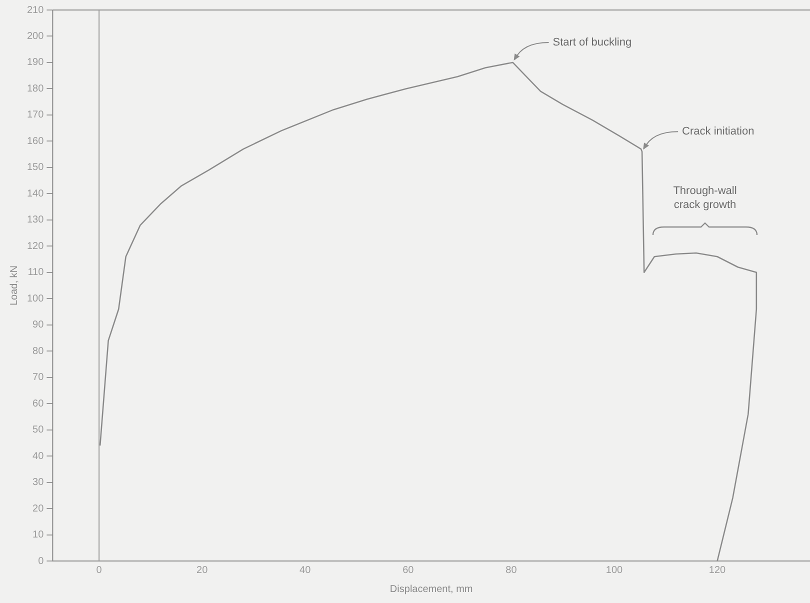  Describe the element at coordinates (306, 570) in the screenshot. I see `x-tick-label: 40` at that location.